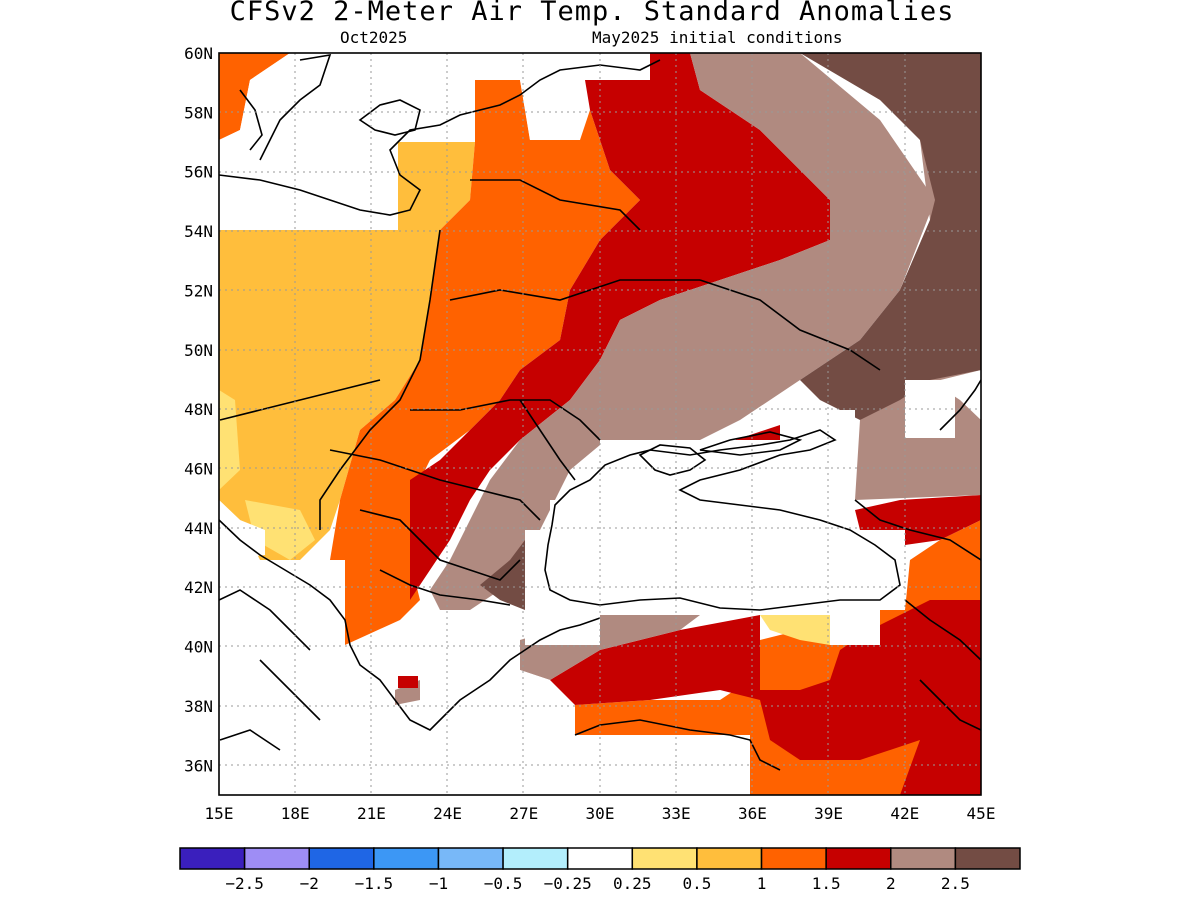 This screenshot has width=1200, height=900. I want to click on legend-label: −1, so click(438, 883).